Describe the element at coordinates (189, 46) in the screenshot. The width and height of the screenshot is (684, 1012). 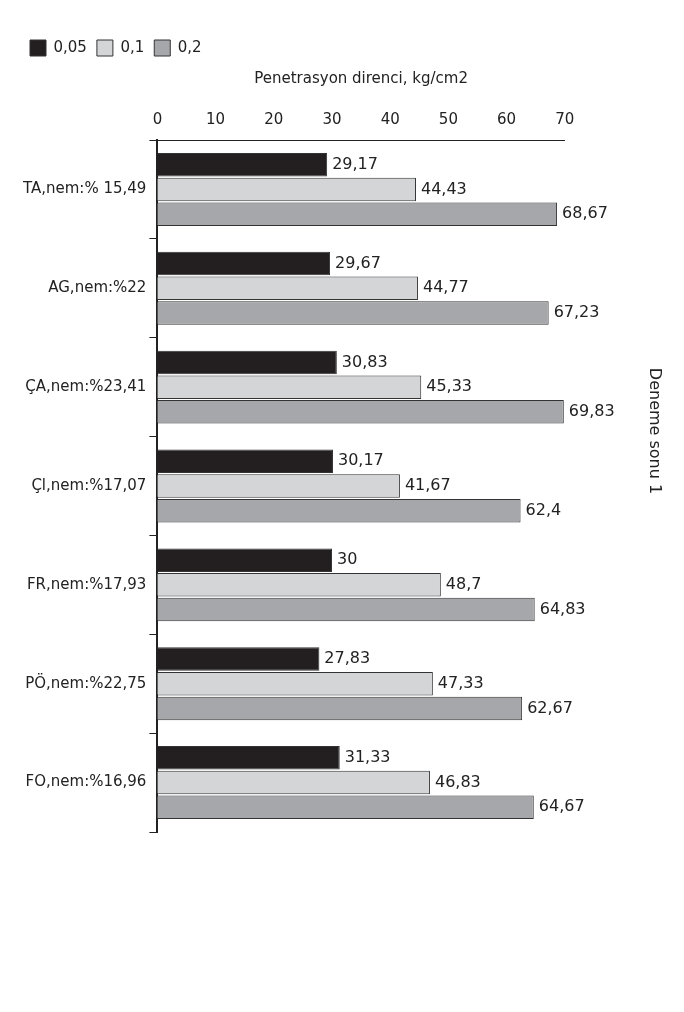
I see `legend-label: 0,2` at that location.